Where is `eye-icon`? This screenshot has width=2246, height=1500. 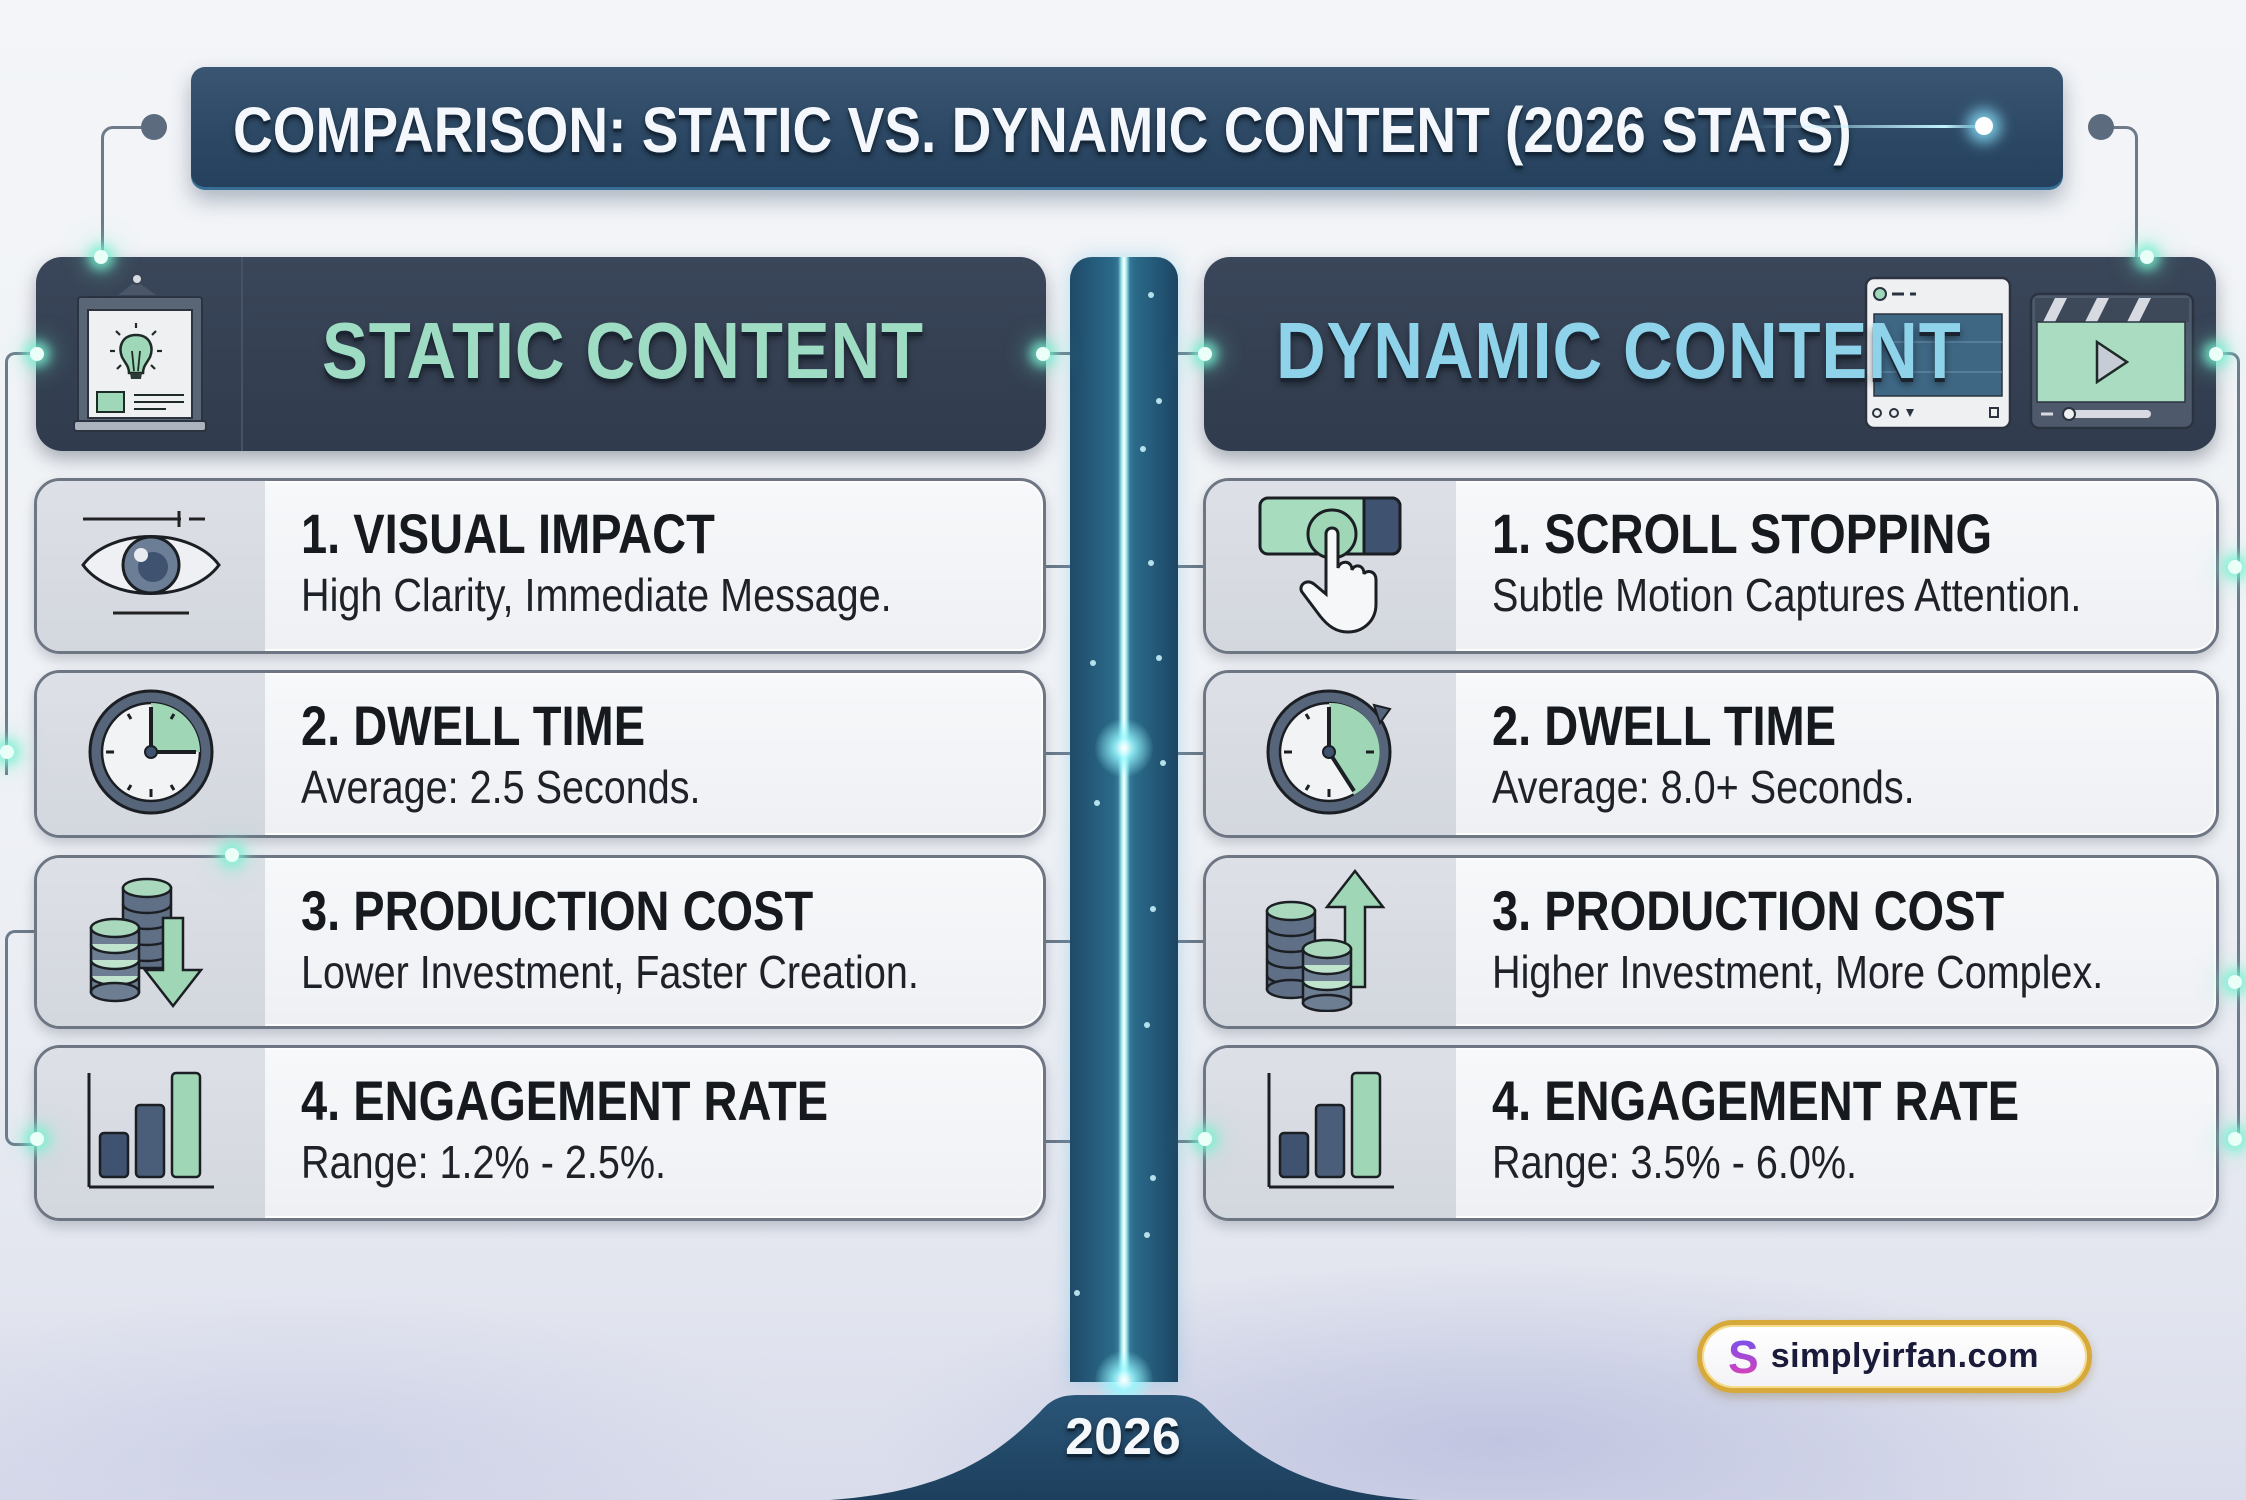 eye-icon is located at coordinates (151, 566).